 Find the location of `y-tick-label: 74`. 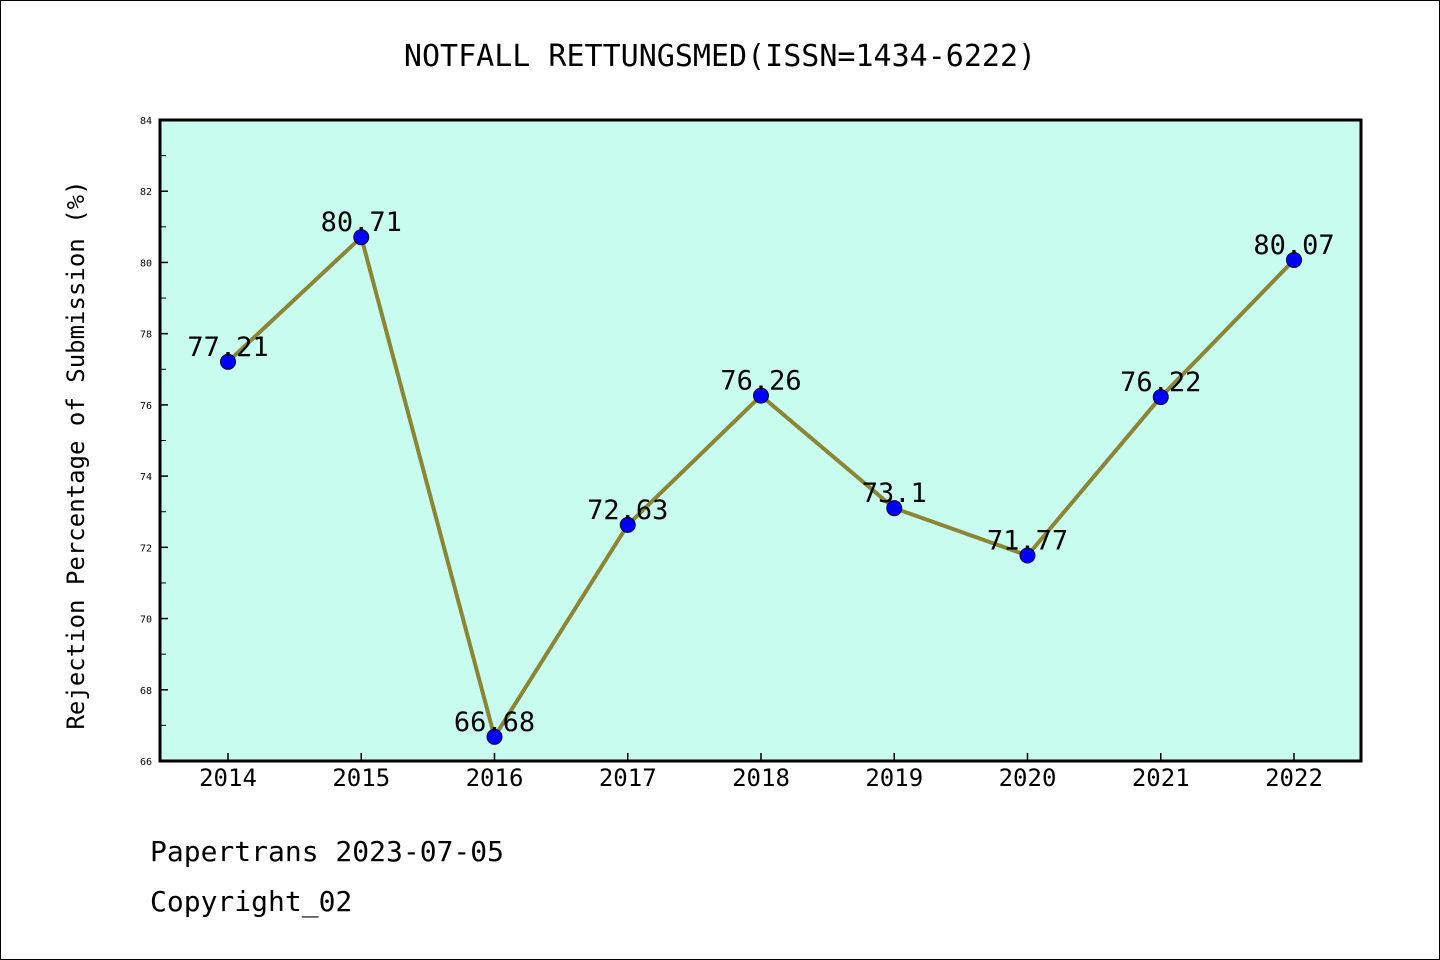

y-tick-label: 74 is located at coordinates (146, 477).